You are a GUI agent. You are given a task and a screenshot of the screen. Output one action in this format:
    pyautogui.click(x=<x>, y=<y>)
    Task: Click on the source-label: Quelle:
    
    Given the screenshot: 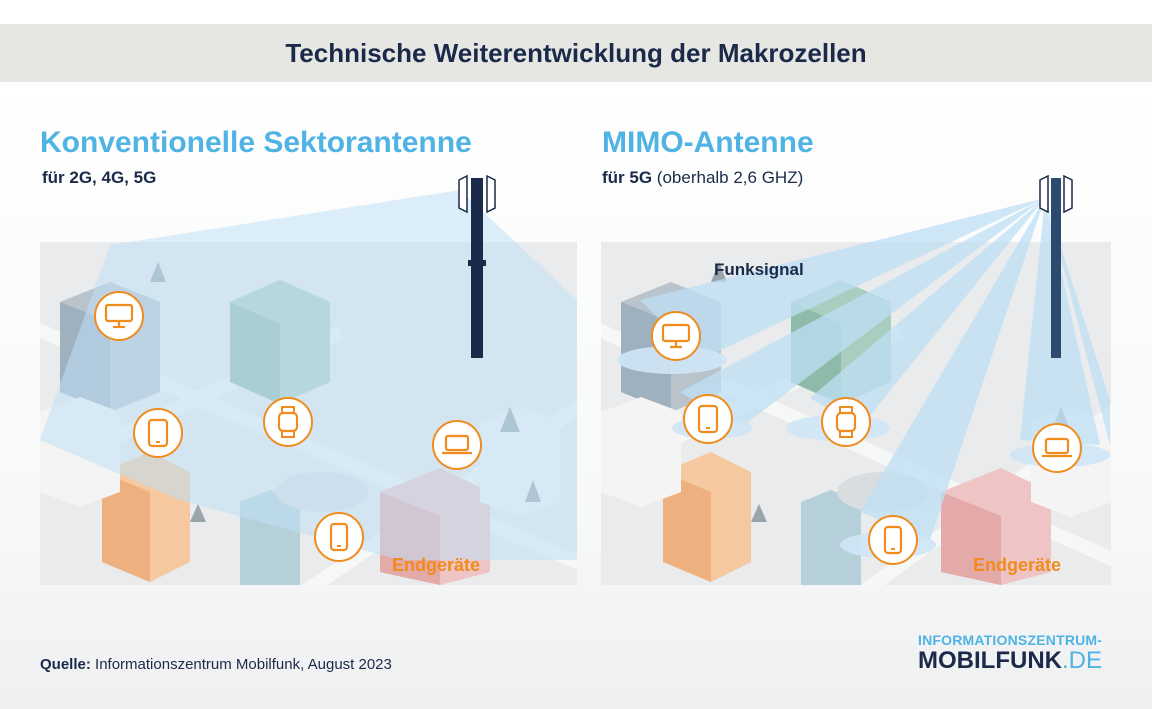 What is the action you would take?
    pyautogui.click(x=65, y=664)
    